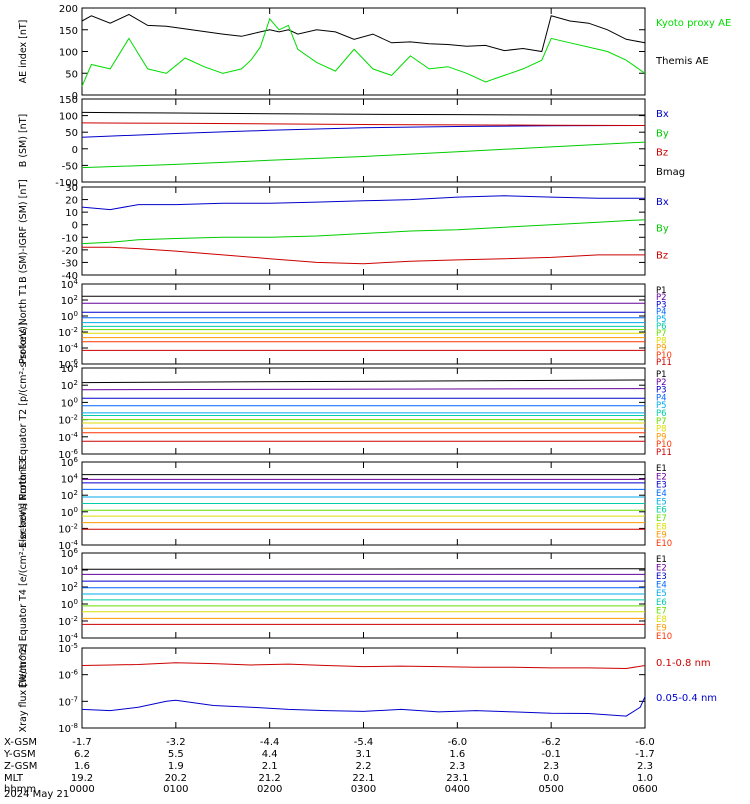 This screenshot has width=750, height=804. I want to click on bottom-axis-value: 3.1, so click(364, 754).